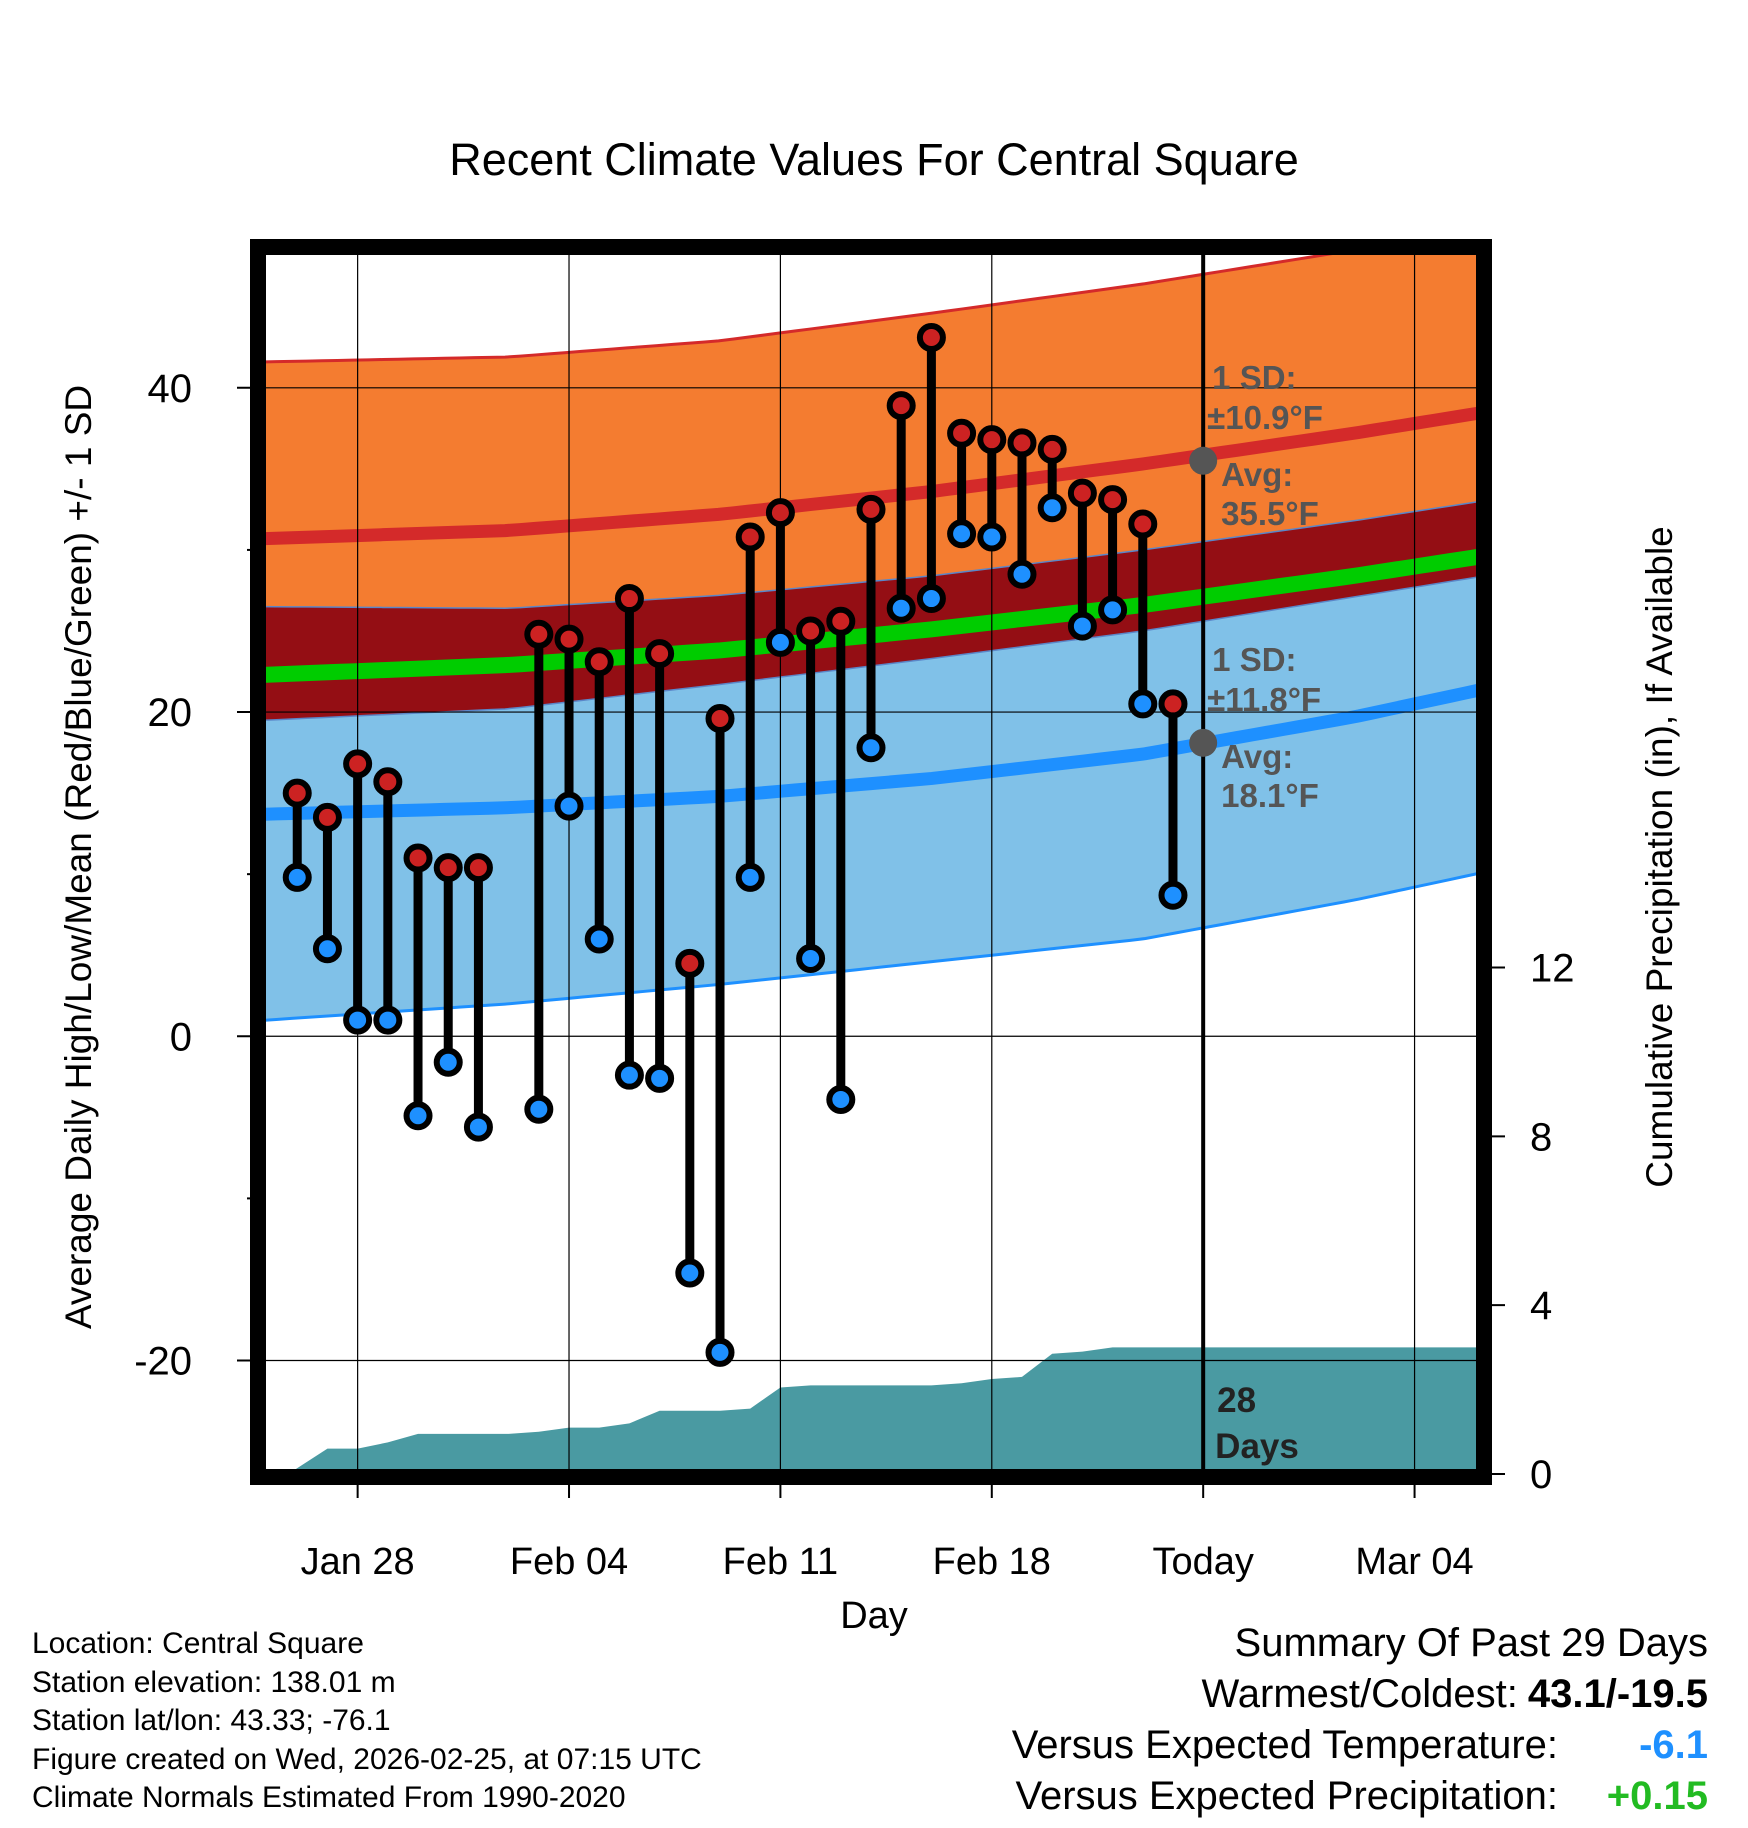 Image resolution: width=1748 pixels, height=1828 pixels. Describe the element at coordinates (329, 1797) in the screenshot. I see `climate-normals: Climate Normals Estimated From 1990-2020` at that location.